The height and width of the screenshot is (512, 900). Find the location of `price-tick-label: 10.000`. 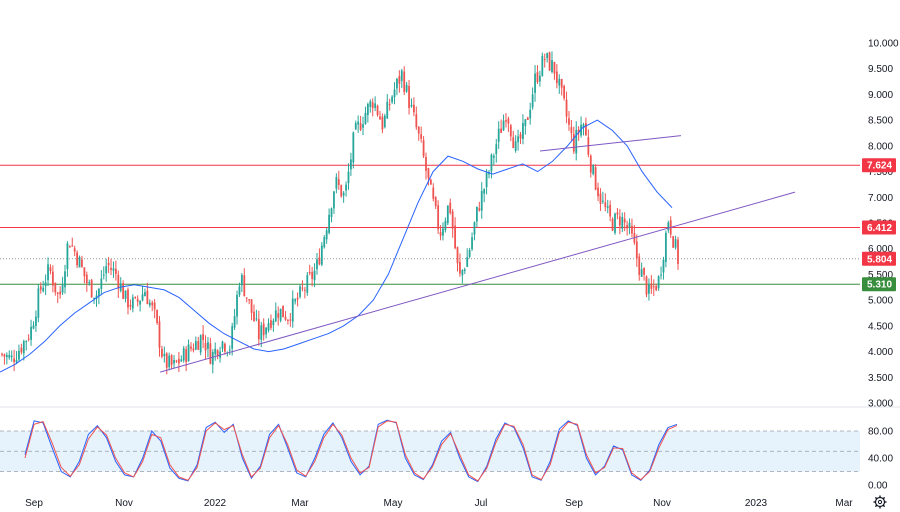

price-tick-label: 10.000 is located at coordinates (883, 44).